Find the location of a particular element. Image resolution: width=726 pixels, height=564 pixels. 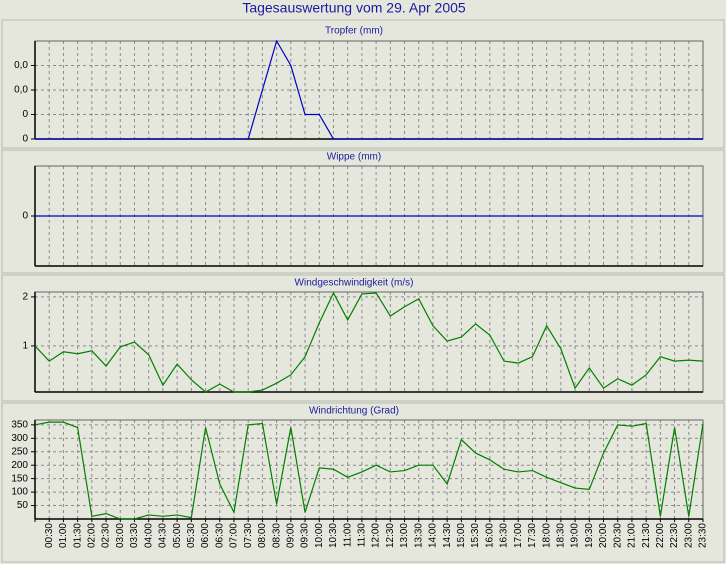

x-tick-label: 02:30 is located at coordinates (106, 535).